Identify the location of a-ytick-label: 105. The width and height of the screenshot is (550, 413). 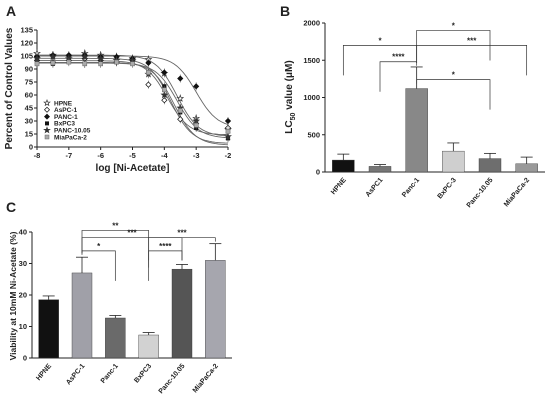
(26, 56).